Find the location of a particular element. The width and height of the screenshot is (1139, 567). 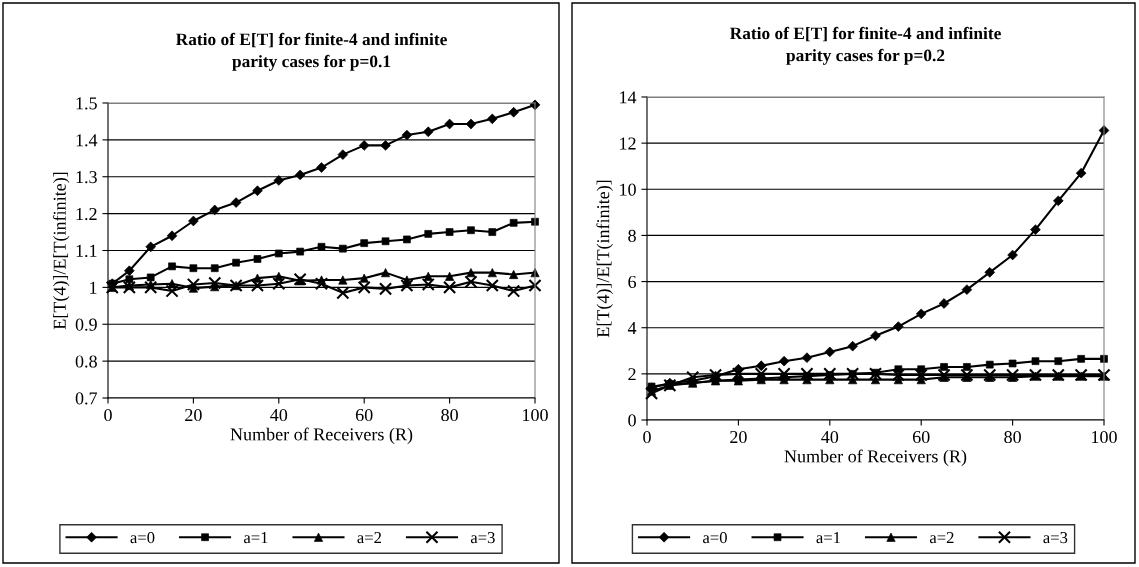

y-tick-label: 1 is located at coordinates (93, 287).